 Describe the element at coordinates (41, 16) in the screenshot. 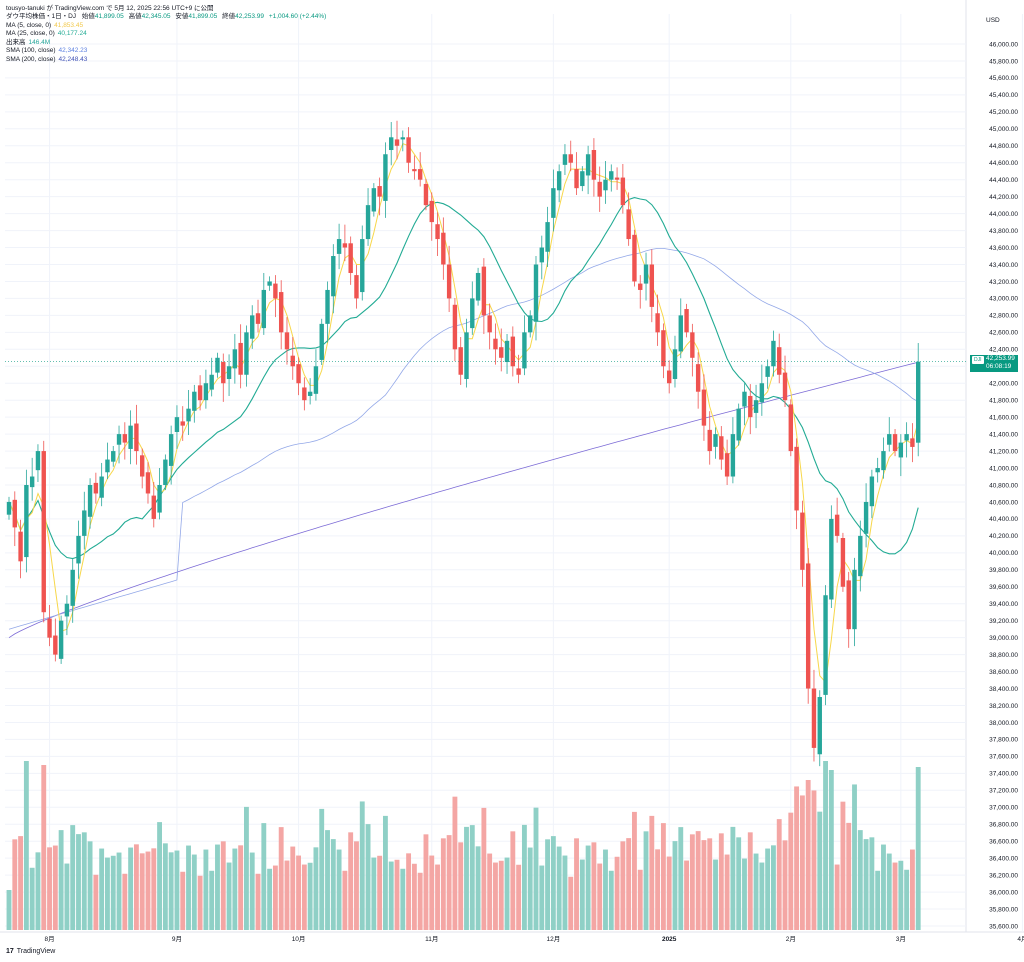

I see `symbol-label: ダウ平均株価・1日・DJ` at that location.